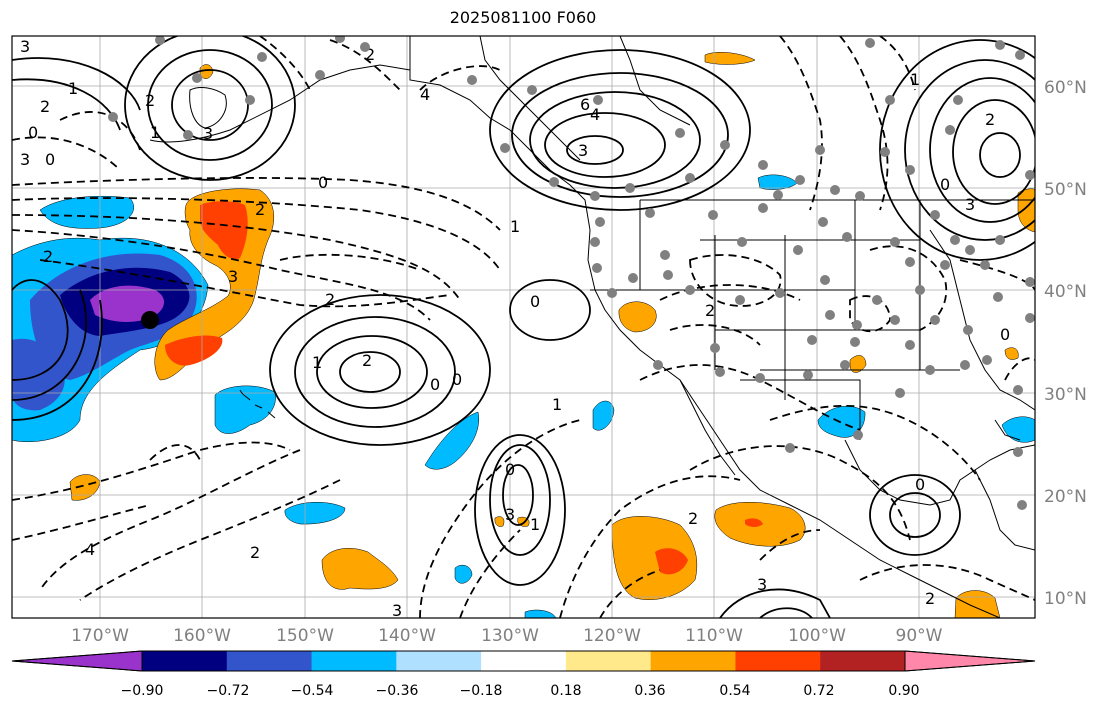 This screenshot has height=712, width=1105. I want to click on colorbar-tick-label: 0.72, so click(819, 691).